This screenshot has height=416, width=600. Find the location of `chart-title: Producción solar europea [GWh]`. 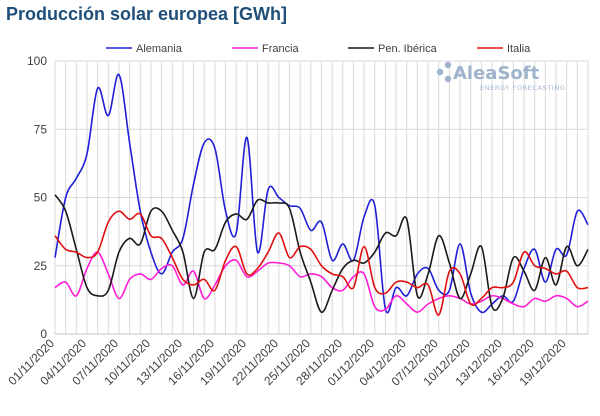

chart-title: Producción solar europea [GWh] is located at coordinates (147, 14).